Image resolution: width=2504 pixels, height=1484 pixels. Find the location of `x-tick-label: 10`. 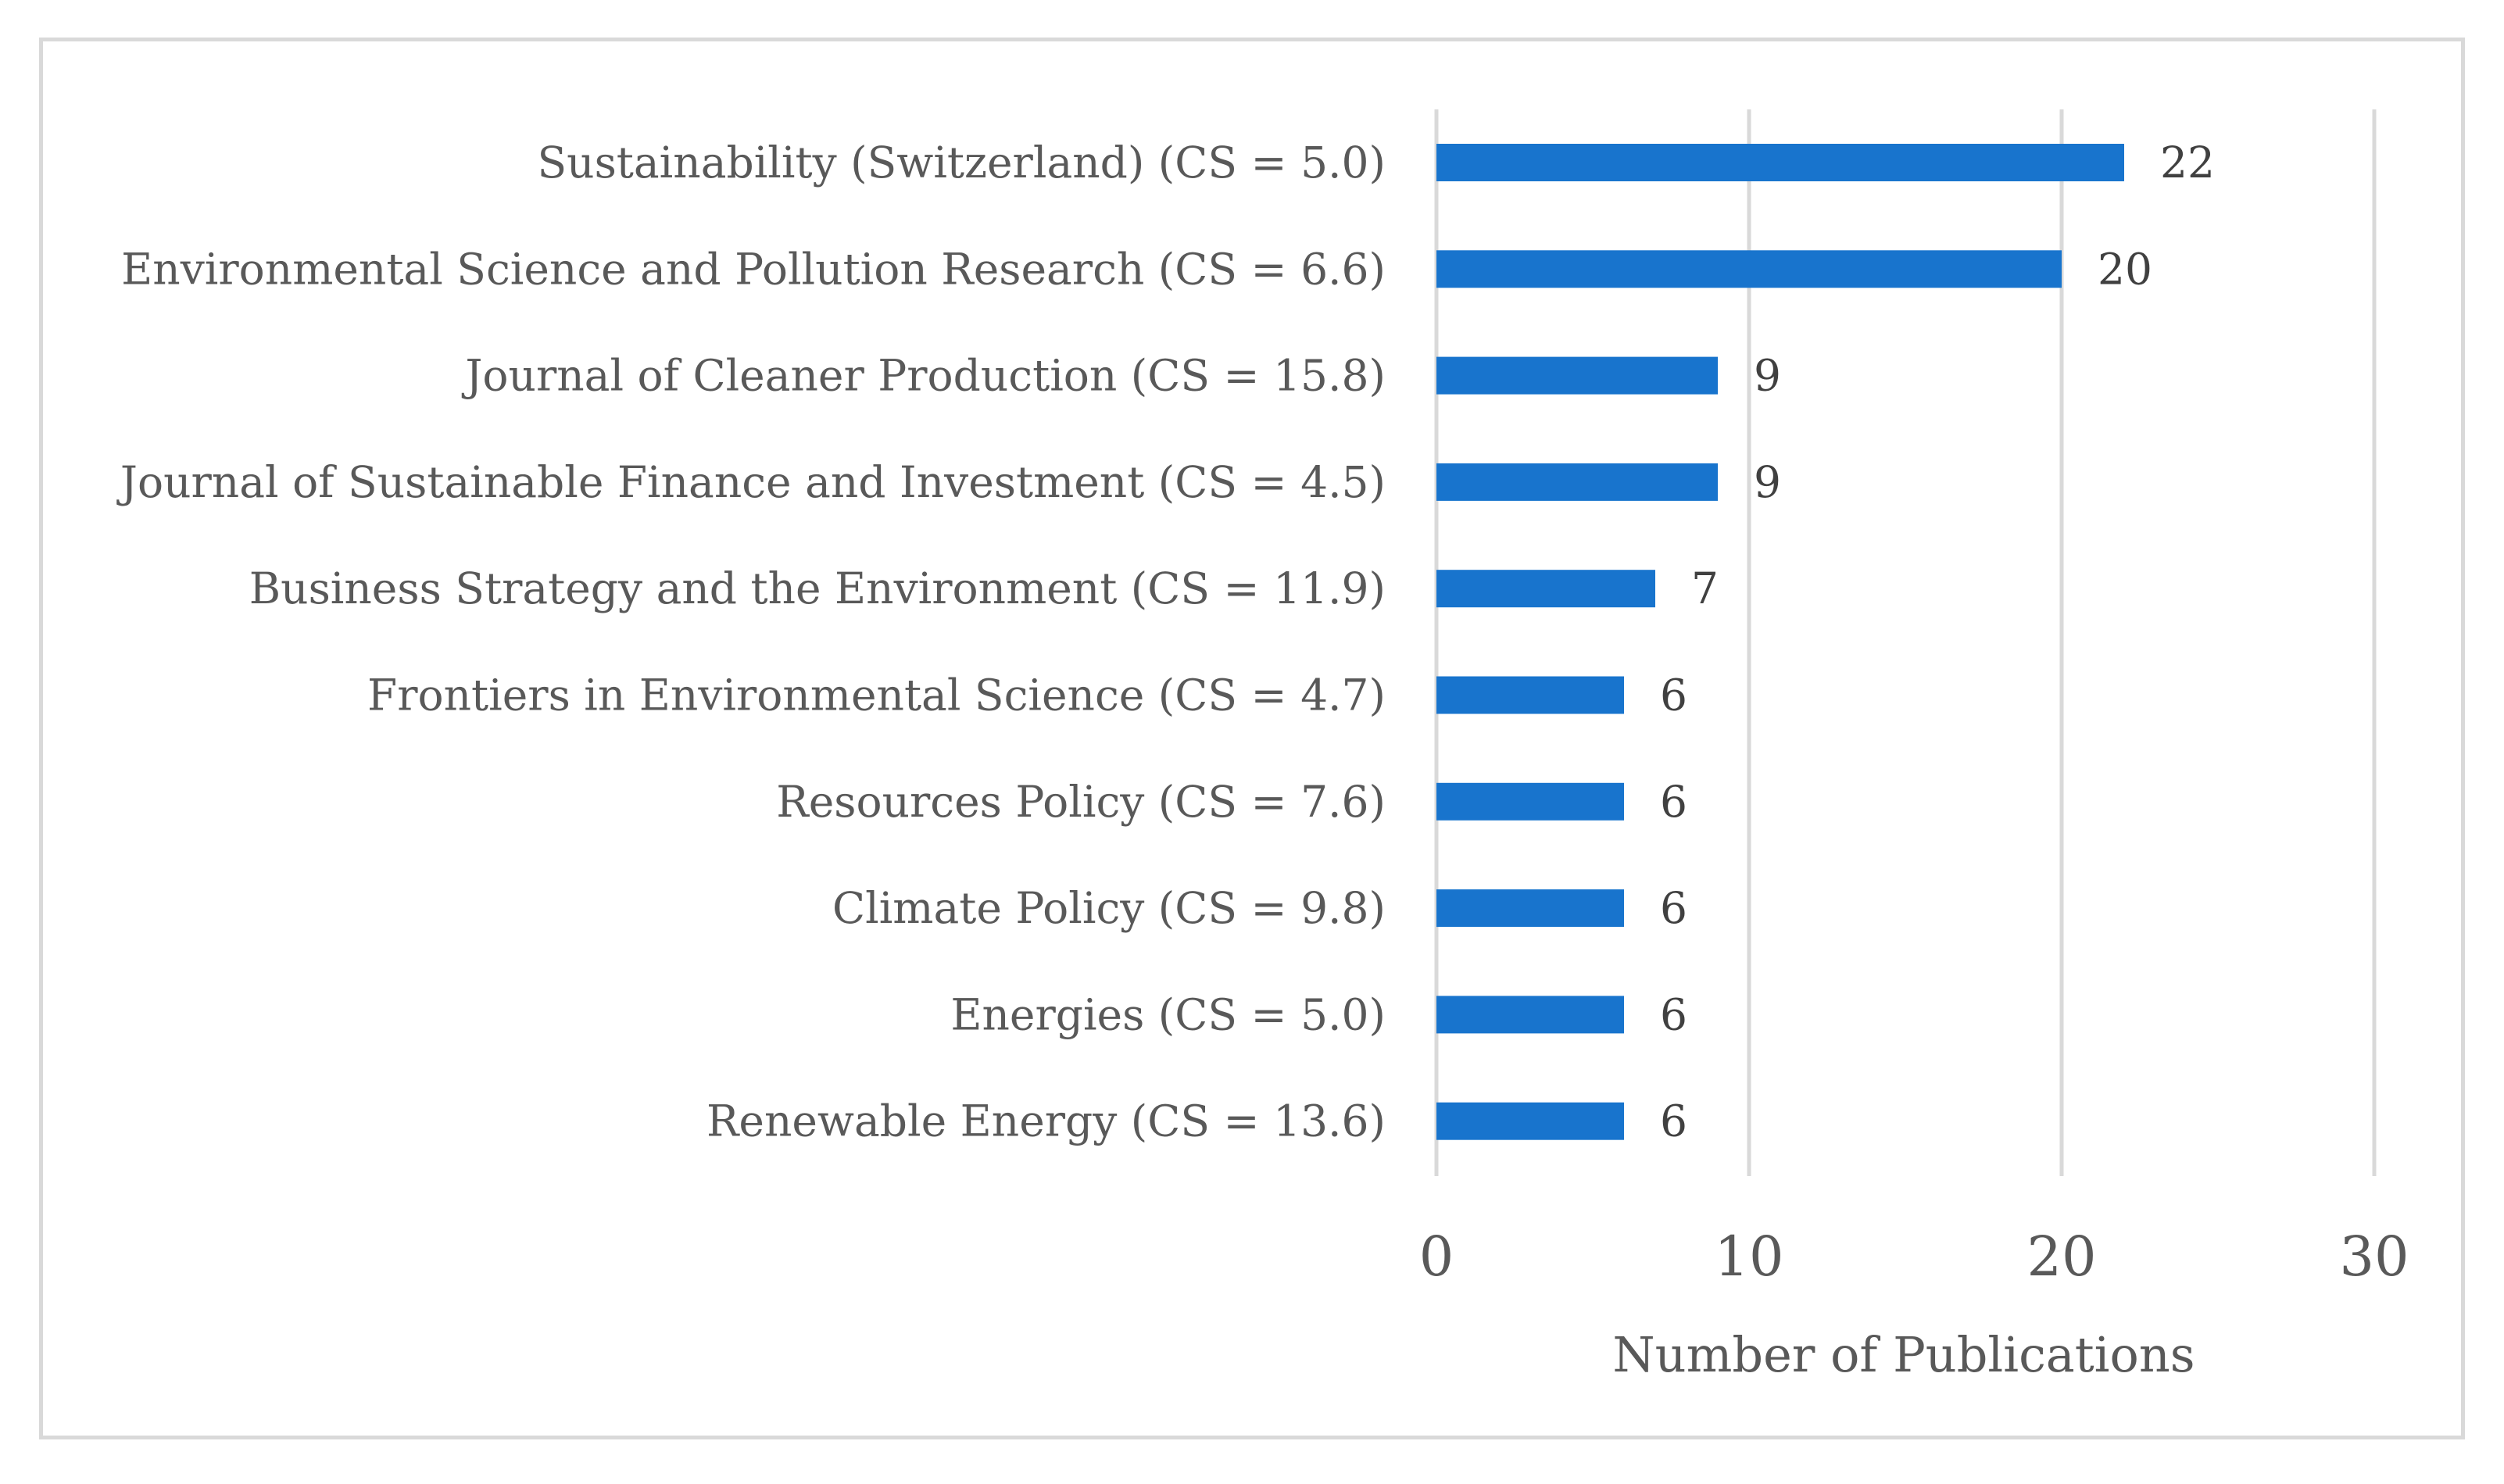

x-tick-label: 10 is located at coordinates (1748, 1257).